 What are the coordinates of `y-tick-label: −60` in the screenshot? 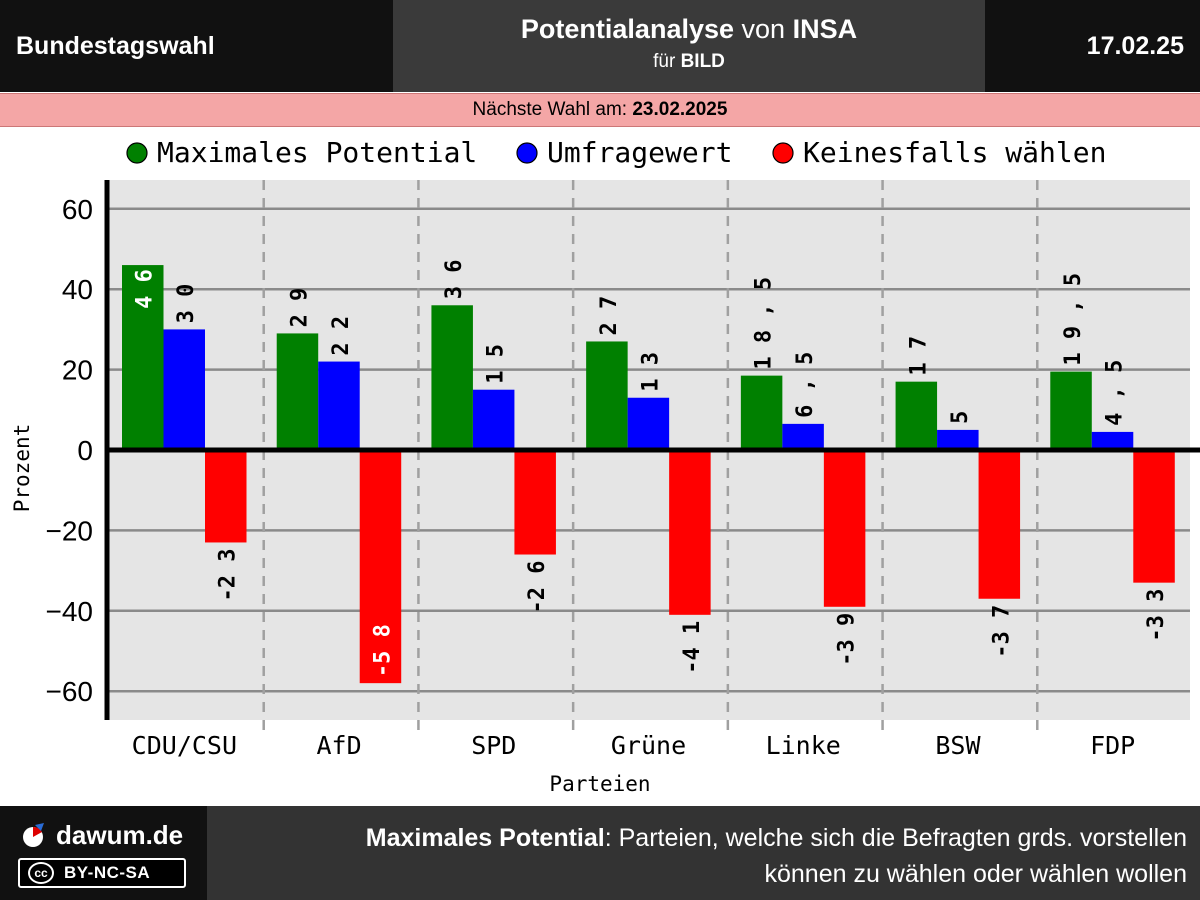 It's located at (70, 691).